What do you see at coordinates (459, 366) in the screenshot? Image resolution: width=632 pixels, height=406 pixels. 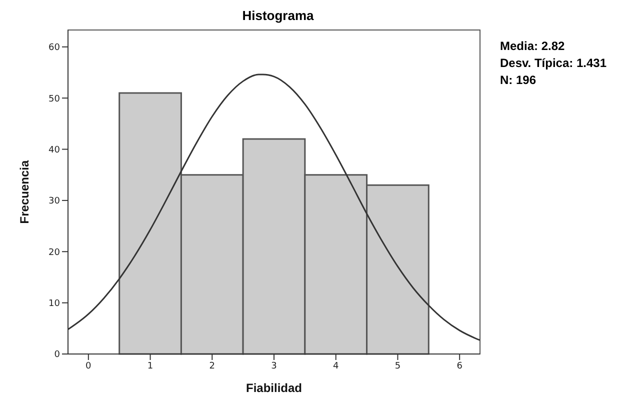 I see `x-tick-label: 6` at bounding box center [459, 366].